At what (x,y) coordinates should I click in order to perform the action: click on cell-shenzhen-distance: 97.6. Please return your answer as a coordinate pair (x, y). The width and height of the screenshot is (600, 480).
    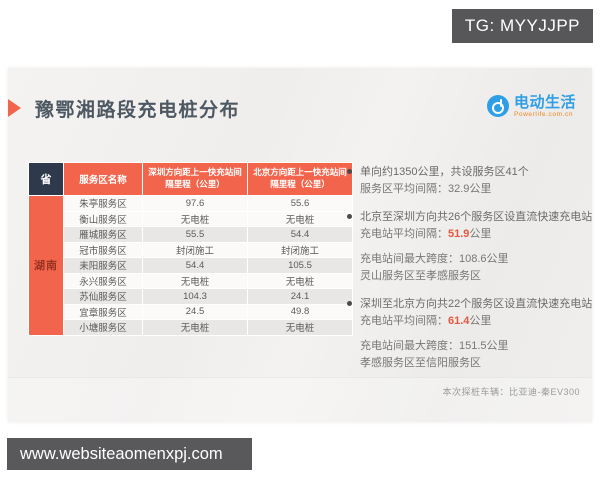
    Looking at the image, I should click on (195, 203).